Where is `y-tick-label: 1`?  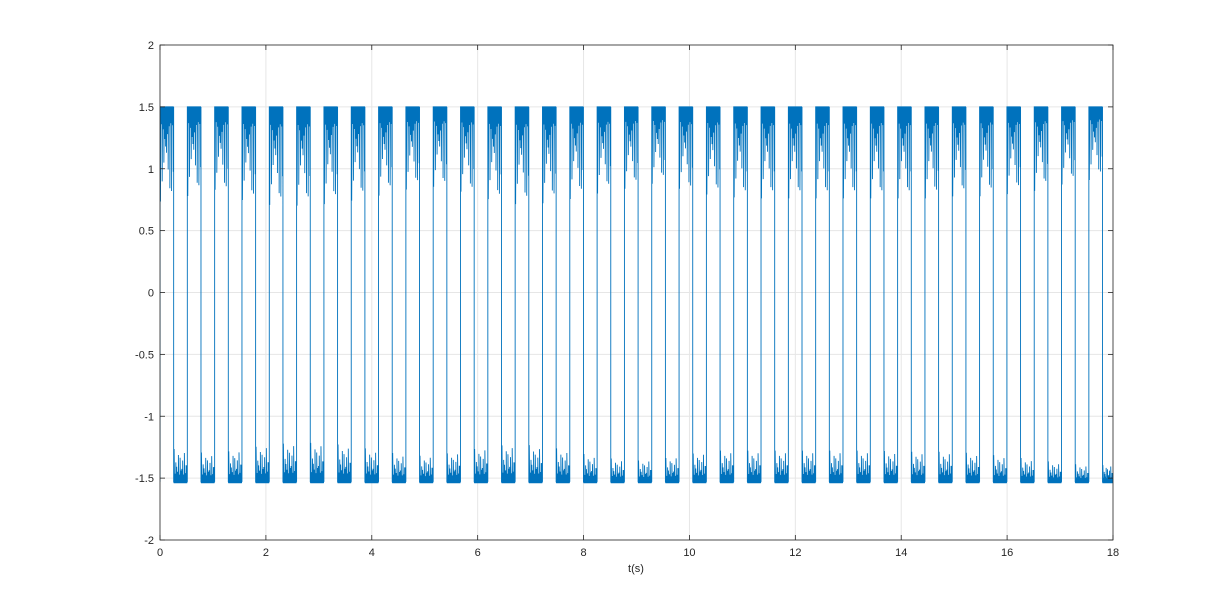
y-tick-label: 1 is located at coordinates (151, 170).